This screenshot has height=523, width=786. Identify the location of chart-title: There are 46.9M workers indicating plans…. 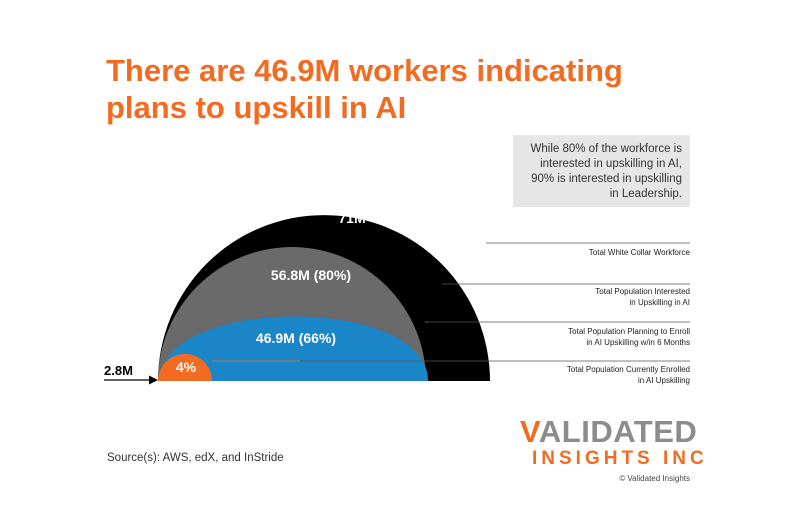
(406, 89).